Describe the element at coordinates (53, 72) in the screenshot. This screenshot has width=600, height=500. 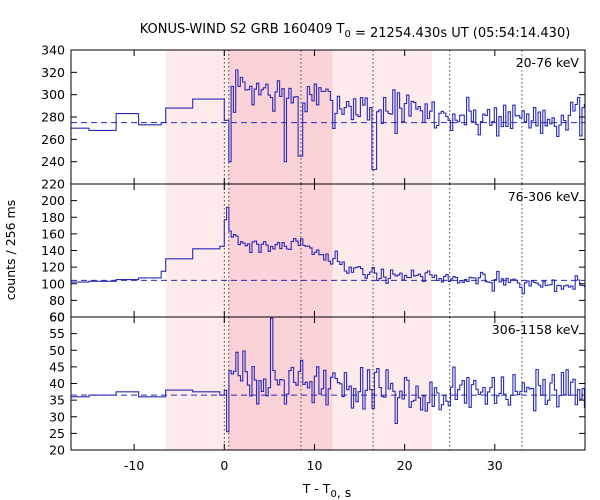
I see `y-tick-label: 320` at that location.